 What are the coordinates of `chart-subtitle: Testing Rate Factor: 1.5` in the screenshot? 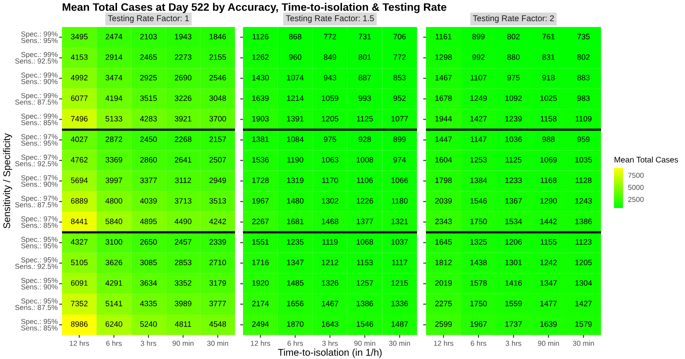 It's located at (330, 19).